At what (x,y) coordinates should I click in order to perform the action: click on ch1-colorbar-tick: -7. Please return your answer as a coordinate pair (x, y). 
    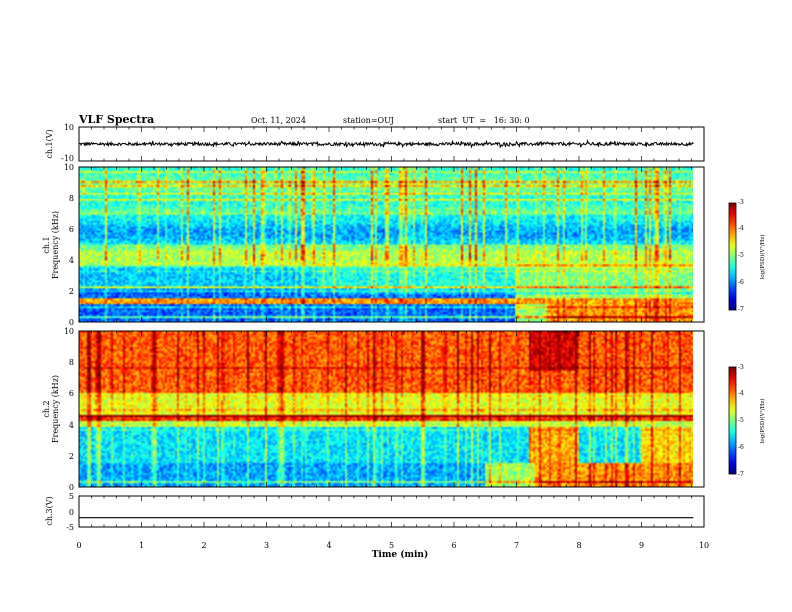
    Looking at the image, I should click on (741, 309).